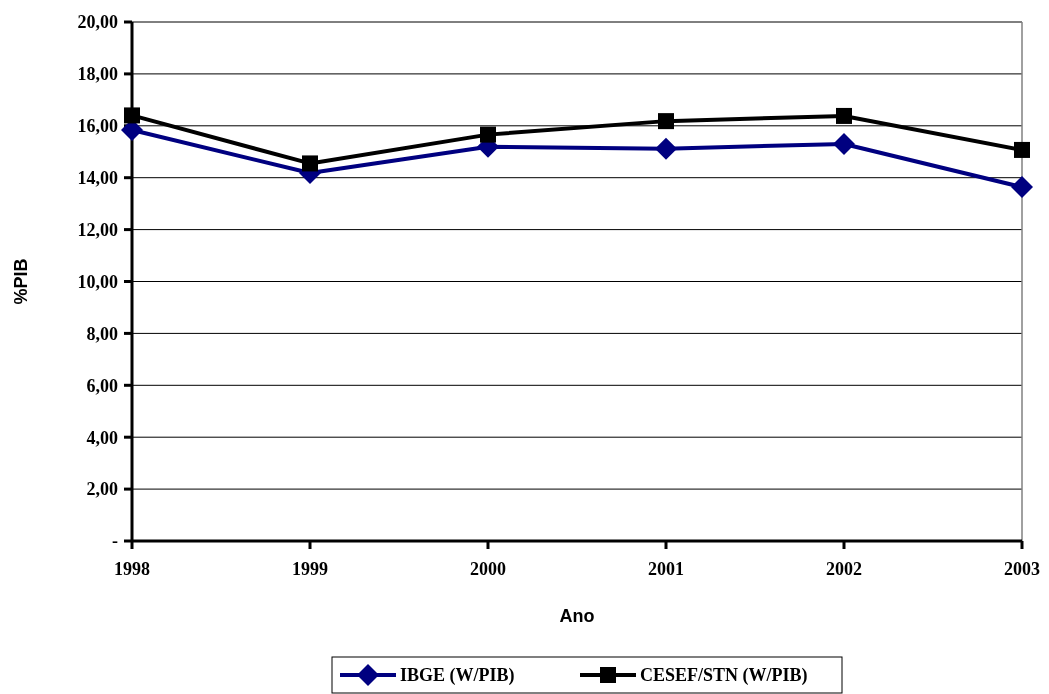 Image resolution: width=1049 pixels, height=694 pixels. I want to click on legend-label: IBGE (W/PIB), so click(457, 676).